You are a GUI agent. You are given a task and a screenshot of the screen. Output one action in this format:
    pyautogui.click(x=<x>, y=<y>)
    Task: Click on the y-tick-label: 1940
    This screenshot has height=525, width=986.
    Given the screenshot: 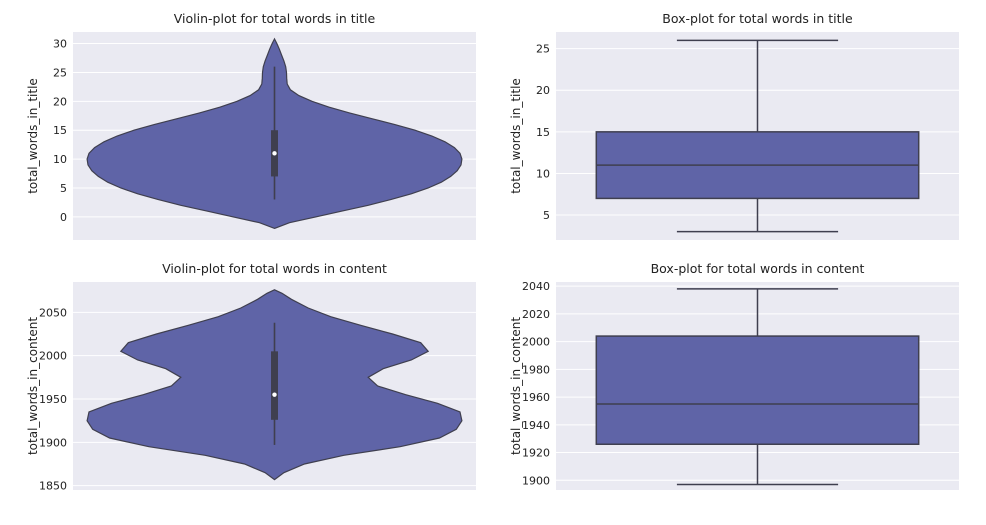 What is the action you would take?
    pyautogui.click(x=536, y=425)
    